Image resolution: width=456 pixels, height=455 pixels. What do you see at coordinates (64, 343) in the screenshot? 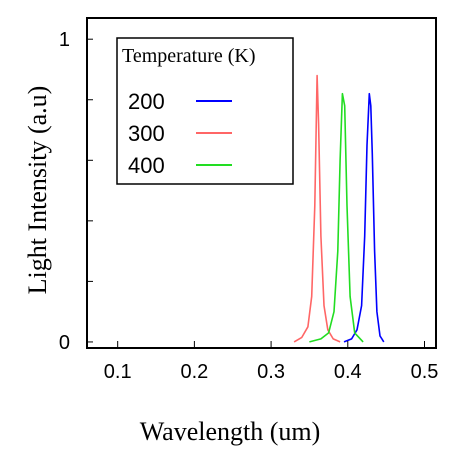
I see `y-tick-label: 0` at bounding box center [64, 343].